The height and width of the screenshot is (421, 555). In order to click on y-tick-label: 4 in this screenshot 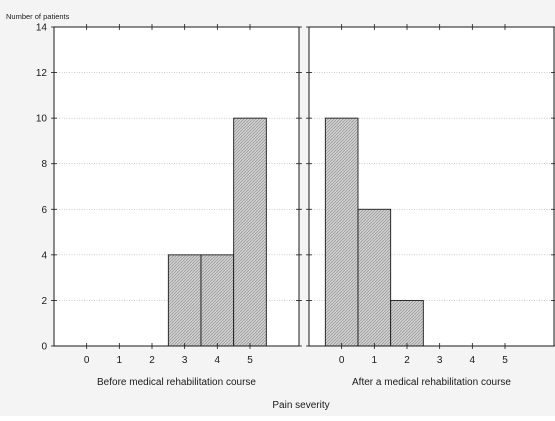, I will do `click(44, 255)`.